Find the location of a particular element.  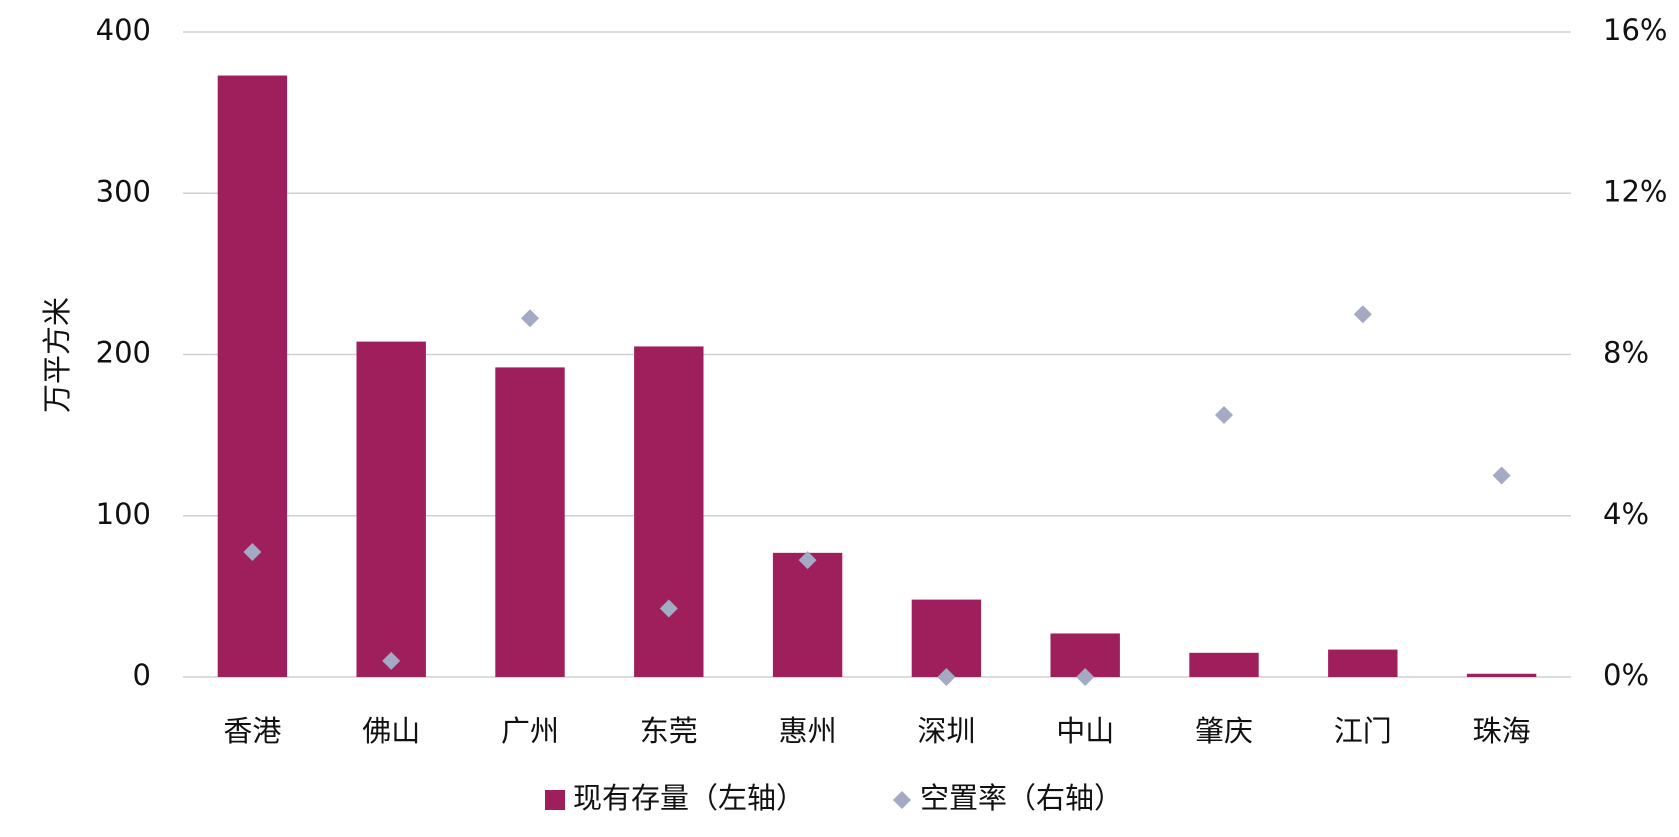

y2-tick-label: 12% is located at coordinates (1635, 191).